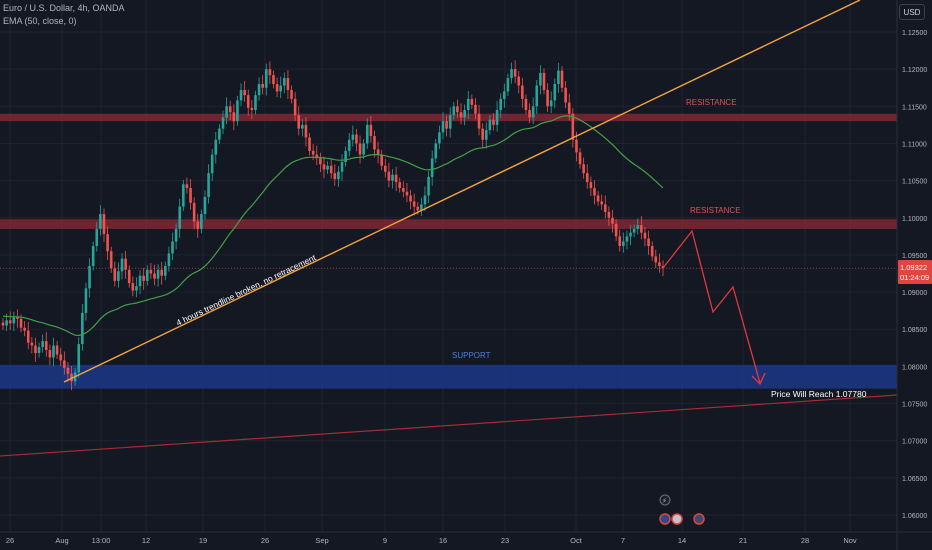 The width and height of the screenshot is (932, 550). I want to click on time-tick-label: 19, so click(203, 540).